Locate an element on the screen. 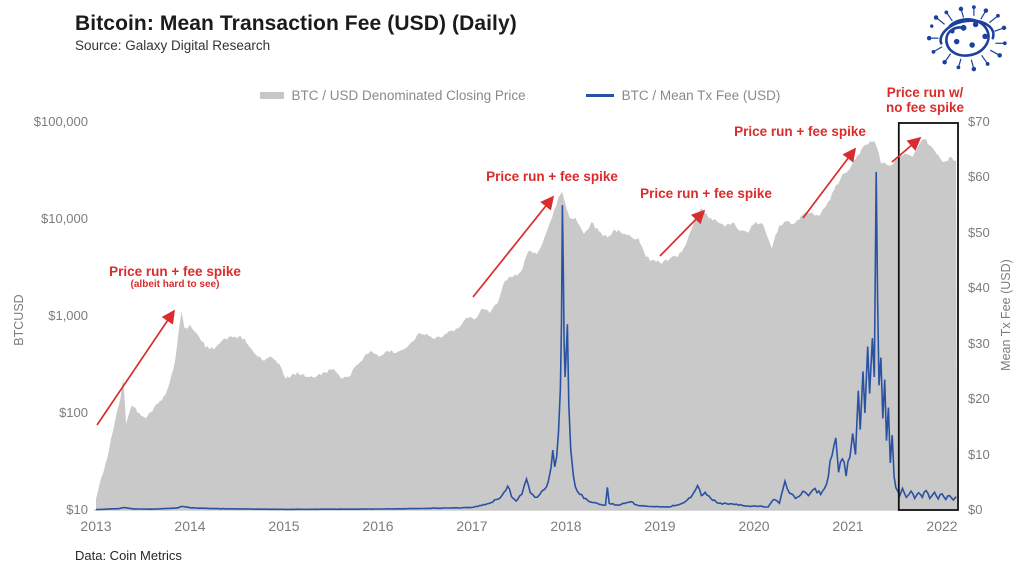  right-axis-tick: $30 is located at coordinates (979, 343).